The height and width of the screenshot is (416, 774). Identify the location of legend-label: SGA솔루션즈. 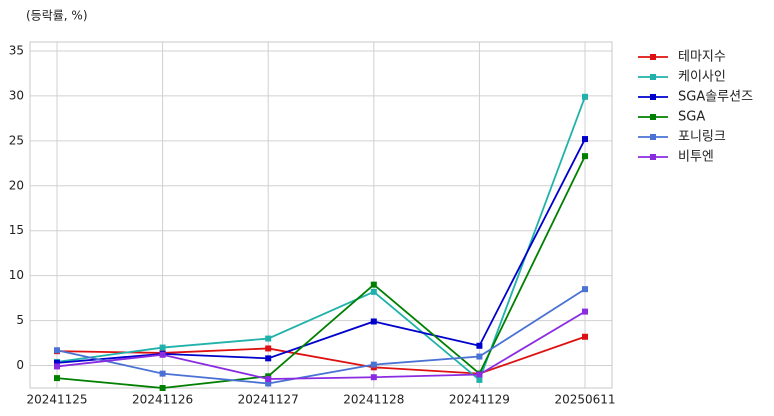
(715, 97).